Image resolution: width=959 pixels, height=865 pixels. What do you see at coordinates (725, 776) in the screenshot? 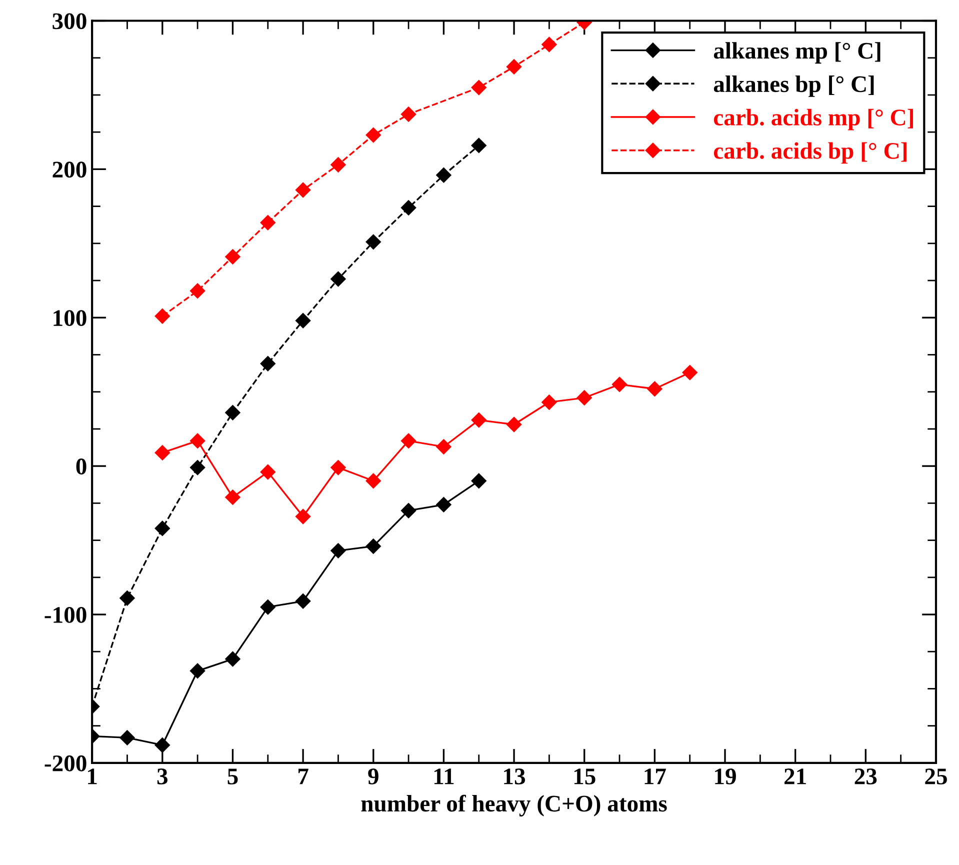
I see `x-tick-label: 19` at bounding box center [725, 776].